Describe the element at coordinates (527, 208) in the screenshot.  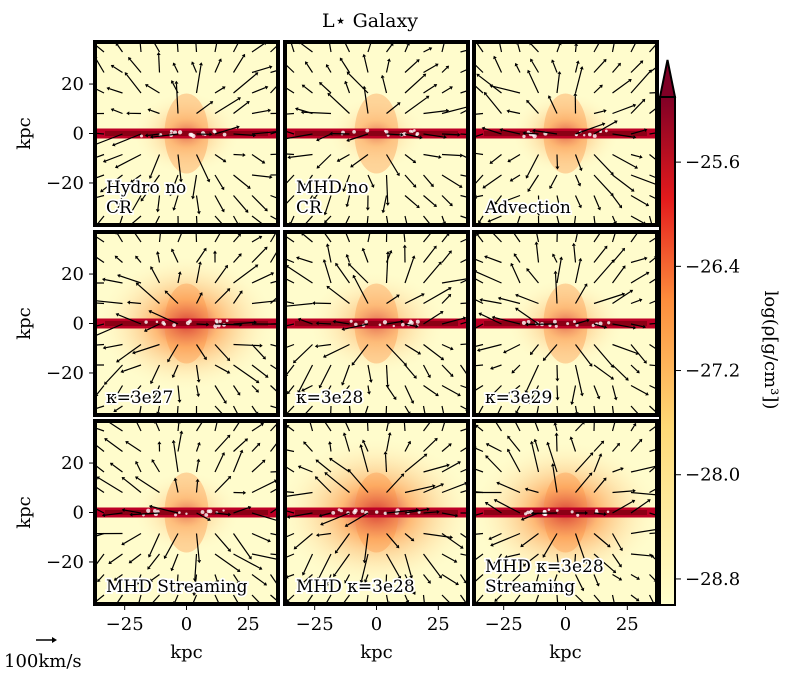
I see `panel-label: Advection` at that location.